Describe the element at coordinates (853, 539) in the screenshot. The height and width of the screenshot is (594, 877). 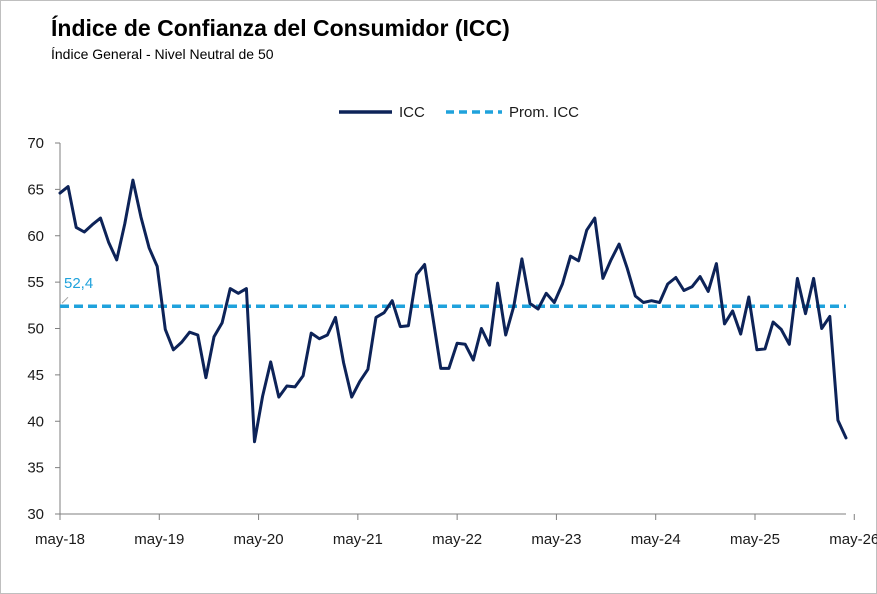
I see `x-tick-label: may-26` at that location.